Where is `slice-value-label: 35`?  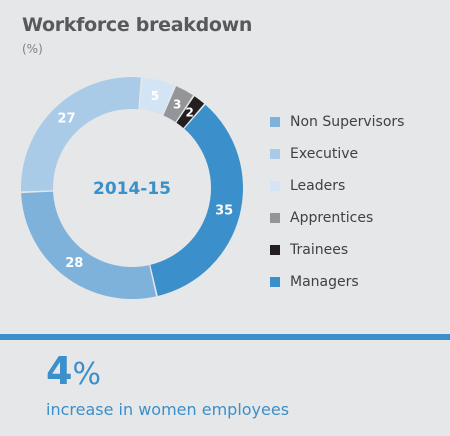
slice-value-label: 35 is located at coordinates (224, 210).